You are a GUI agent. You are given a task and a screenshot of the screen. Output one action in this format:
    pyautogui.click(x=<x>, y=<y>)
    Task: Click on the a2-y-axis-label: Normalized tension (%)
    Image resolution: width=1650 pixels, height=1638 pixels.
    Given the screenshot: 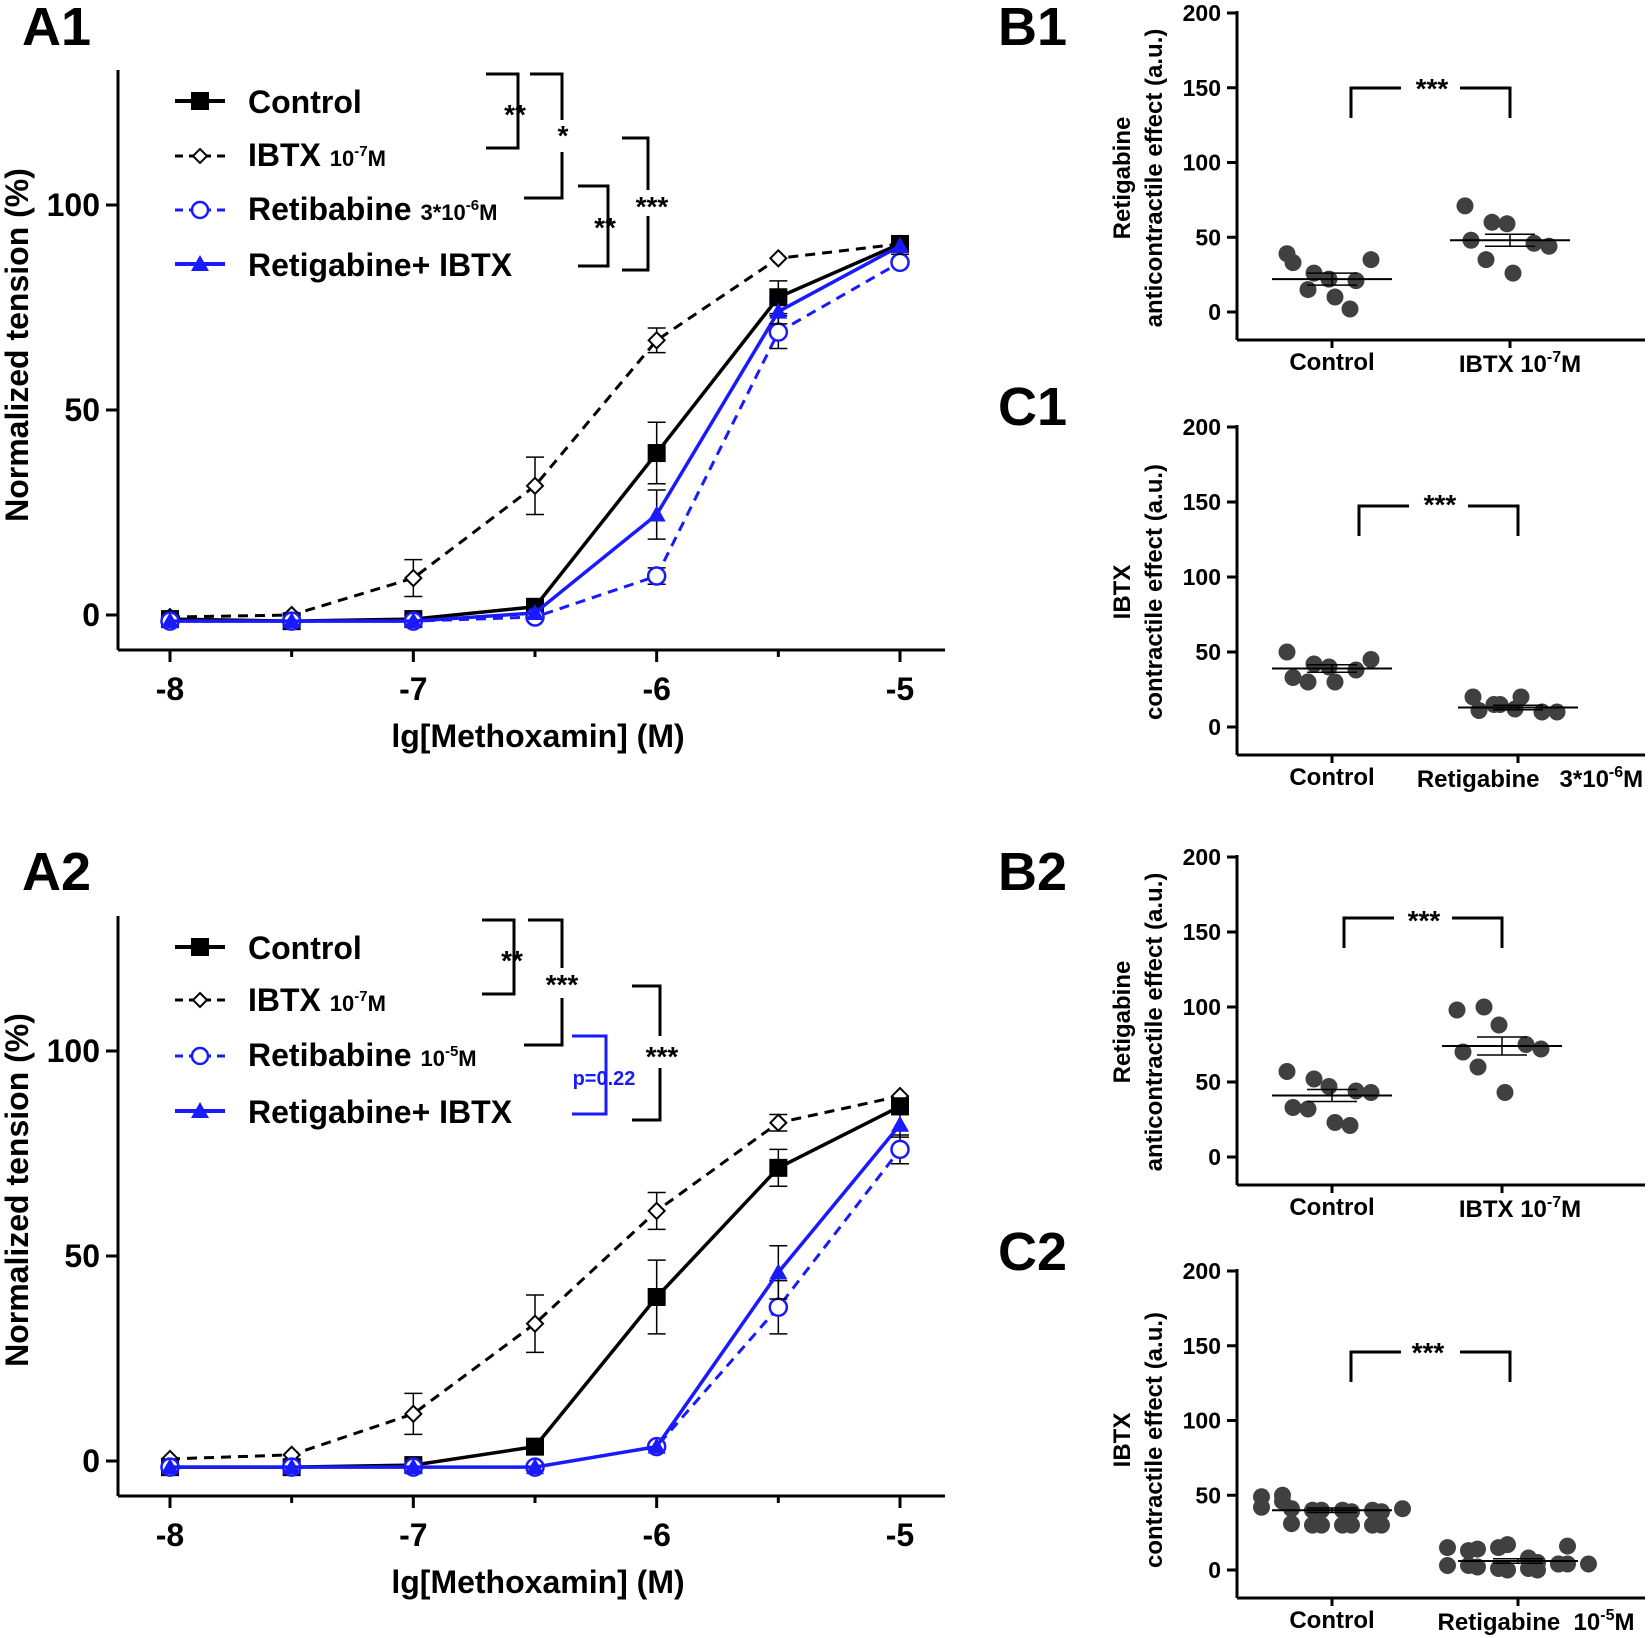 What is the action you would take?
    pyautogui.click(x=17, y=1190)
    